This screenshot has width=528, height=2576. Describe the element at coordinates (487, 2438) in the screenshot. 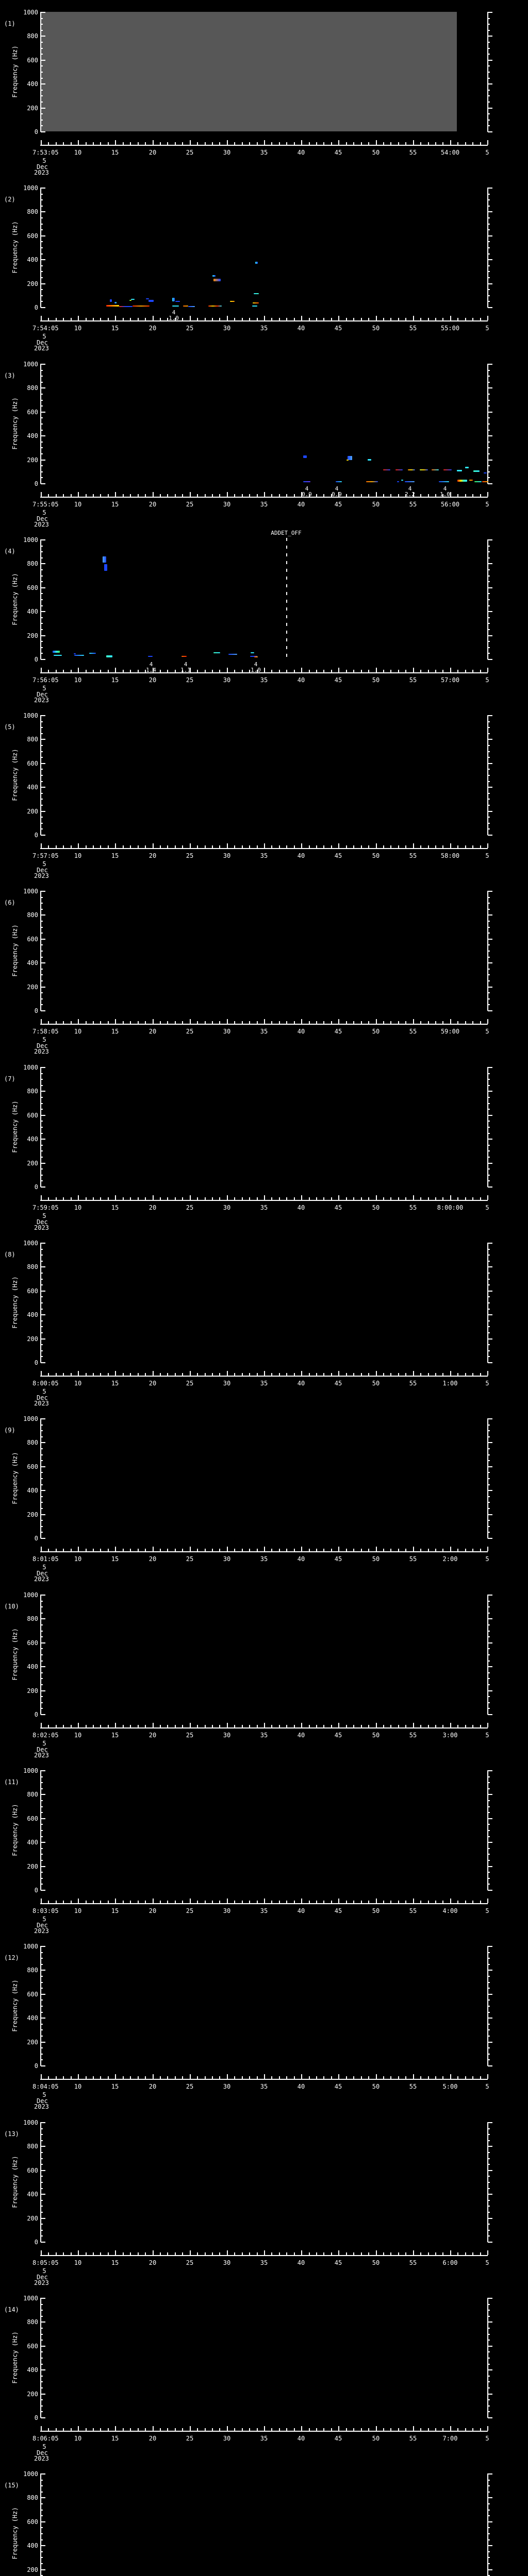

I see `x-end-label: 5` at that location.